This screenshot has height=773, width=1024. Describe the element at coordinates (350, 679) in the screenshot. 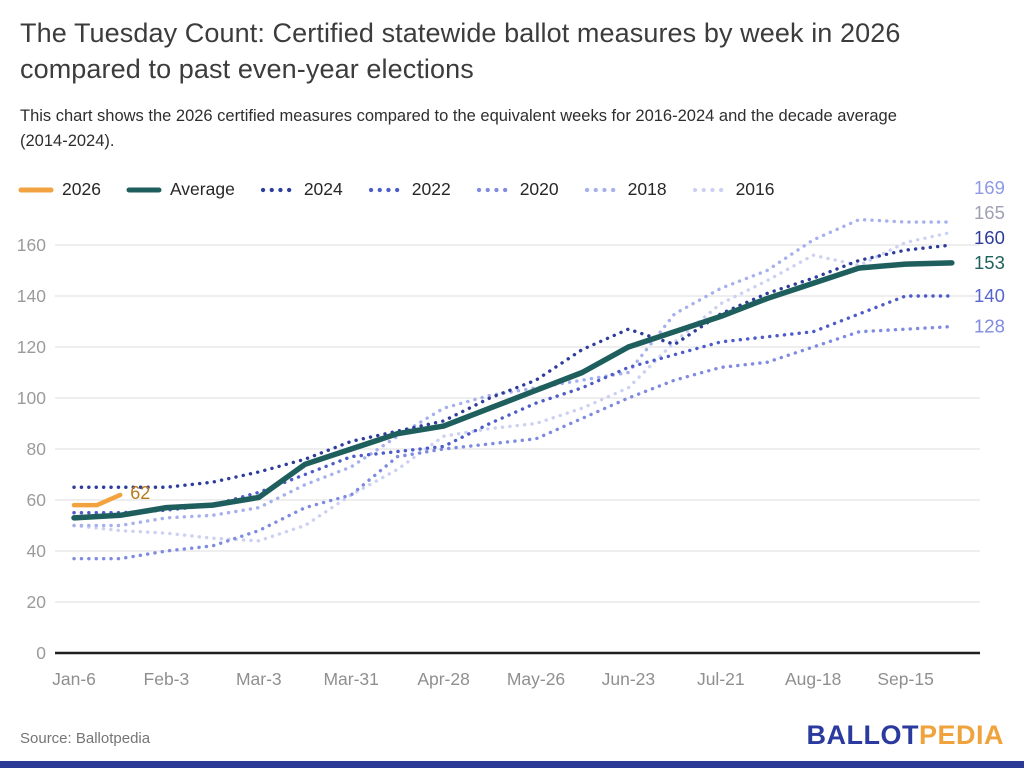

I see `x-tick-label: Mar-31` at that location.